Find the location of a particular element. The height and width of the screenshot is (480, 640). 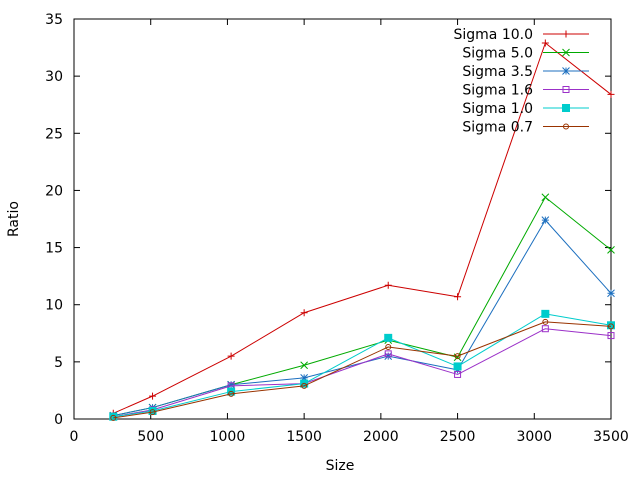

x-tick-label: 2000 is located at coordinates (381, 437).